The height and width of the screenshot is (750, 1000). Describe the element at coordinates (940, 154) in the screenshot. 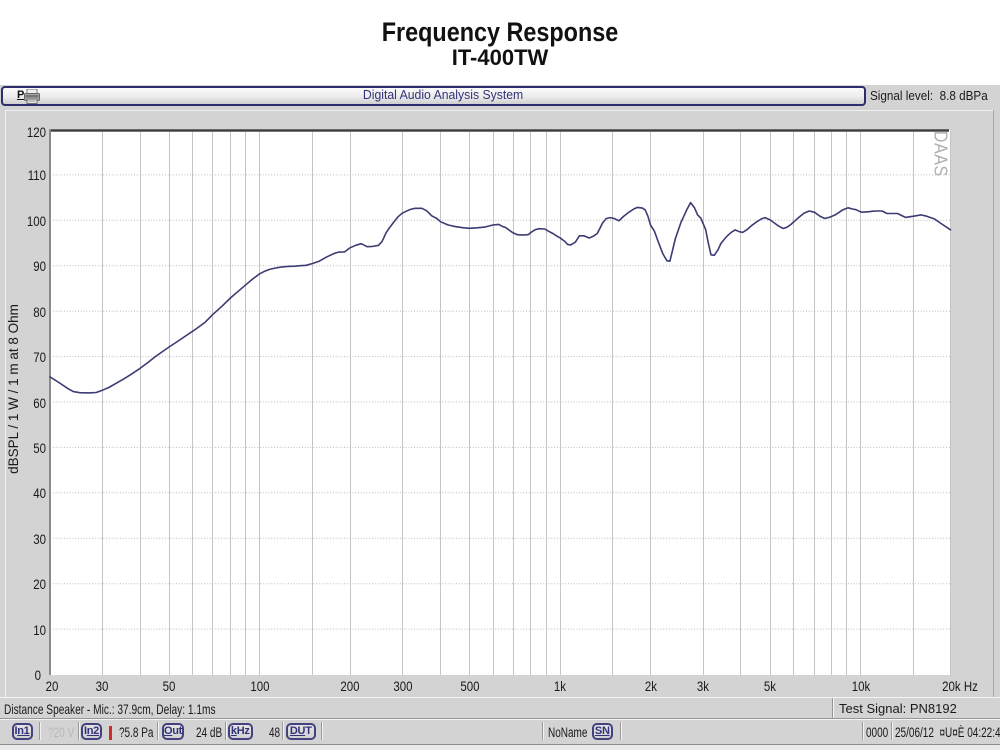

I see `svg-text: DAAS` at that location.